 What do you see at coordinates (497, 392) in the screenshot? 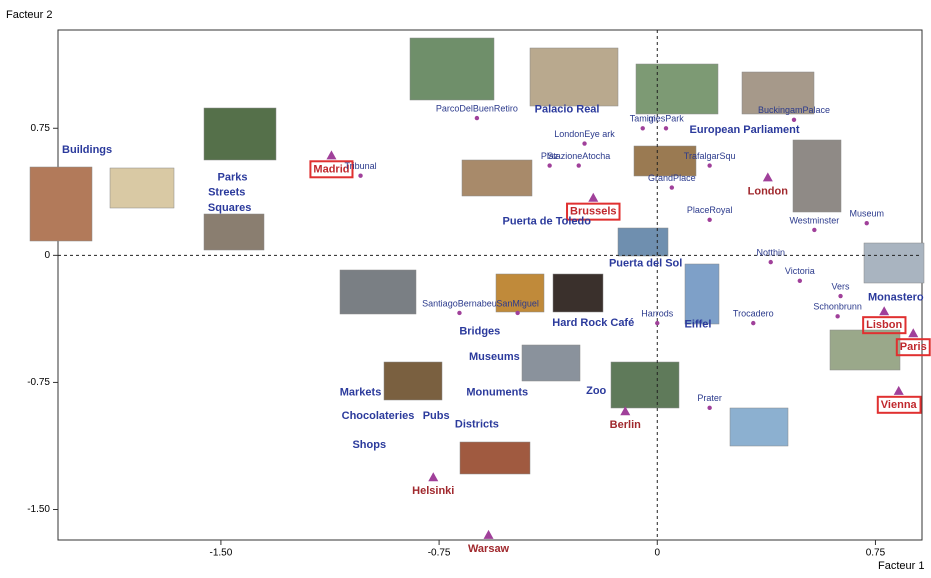
I see `point-label: Monuments` at bounding box center [497, 392].